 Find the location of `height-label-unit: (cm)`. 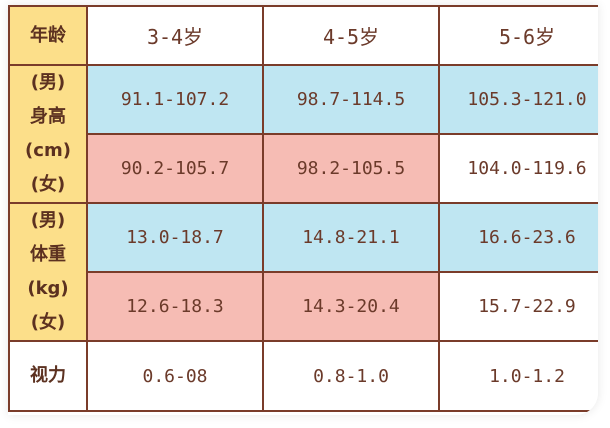

height-label-unit: (cm) is located at coordinates (48, 150).